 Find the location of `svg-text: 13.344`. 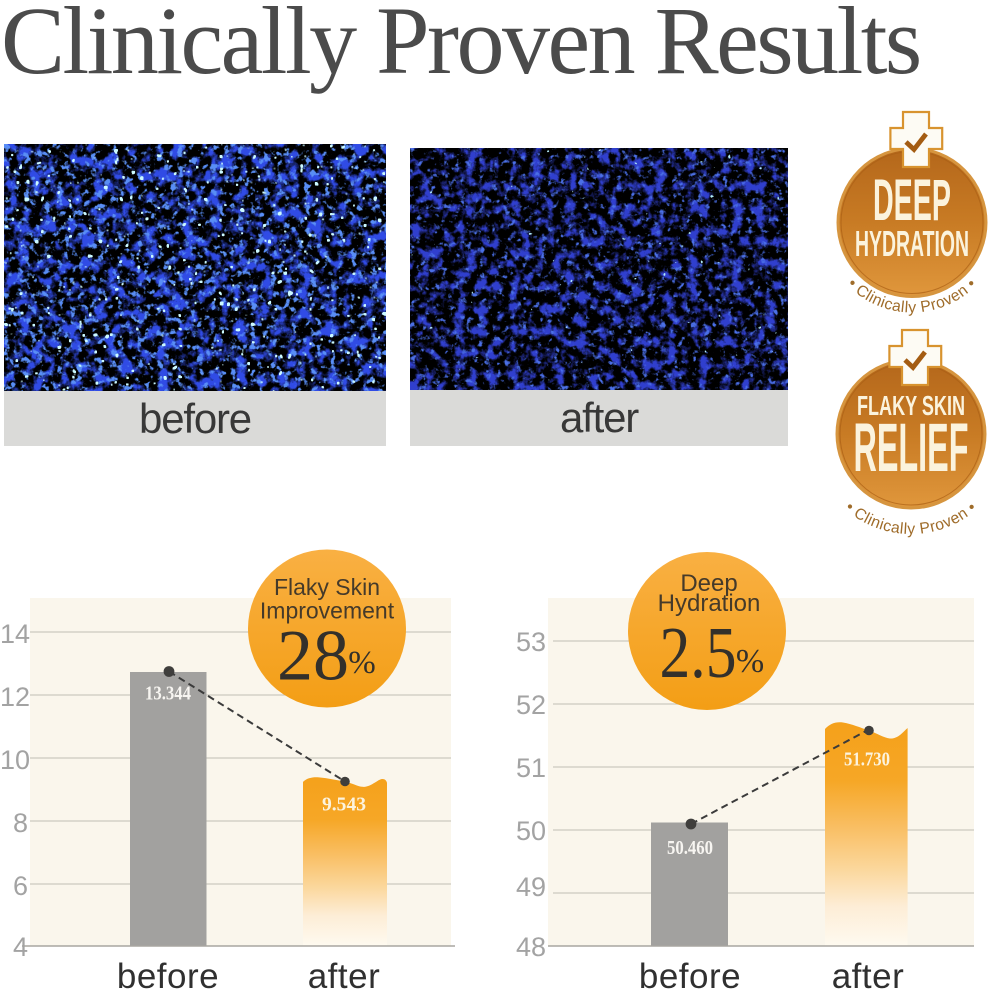

svg-text: 13.344 is located at coordinates (168, 694).